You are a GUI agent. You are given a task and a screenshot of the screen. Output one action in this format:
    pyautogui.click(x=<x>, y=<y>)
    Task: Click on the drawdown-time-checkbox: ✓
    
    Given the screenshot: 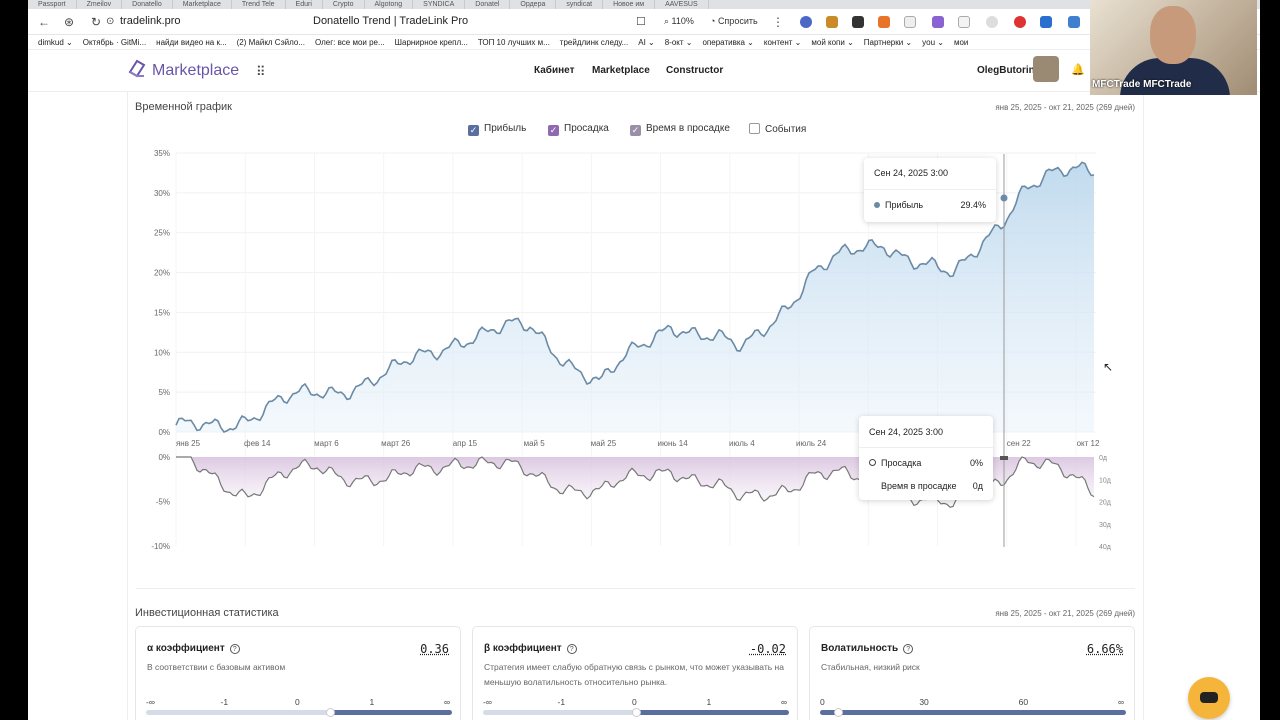 What is the action you would take?
    pyautogui.click(x=635, y=130)
    